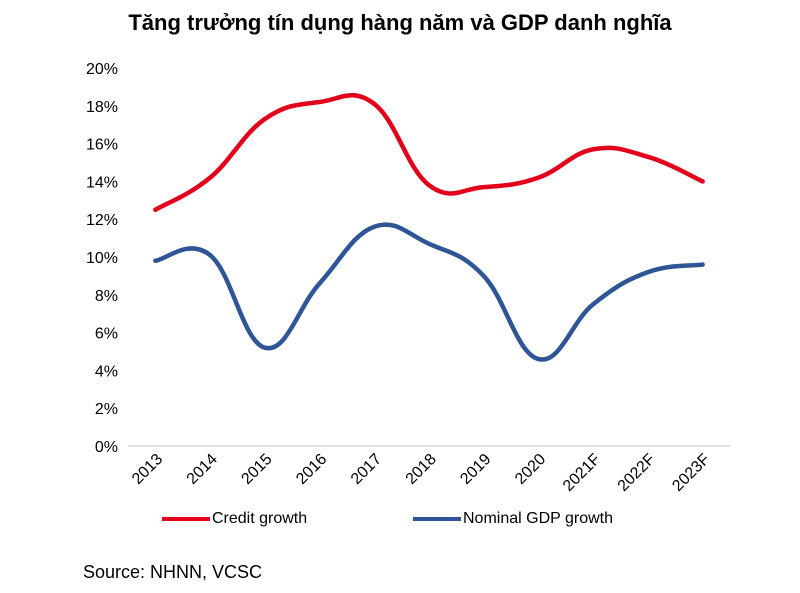 The image size is (800, 593). I want to click on legend-label-gdp: Nominal GDP growth, so click(538, 518).